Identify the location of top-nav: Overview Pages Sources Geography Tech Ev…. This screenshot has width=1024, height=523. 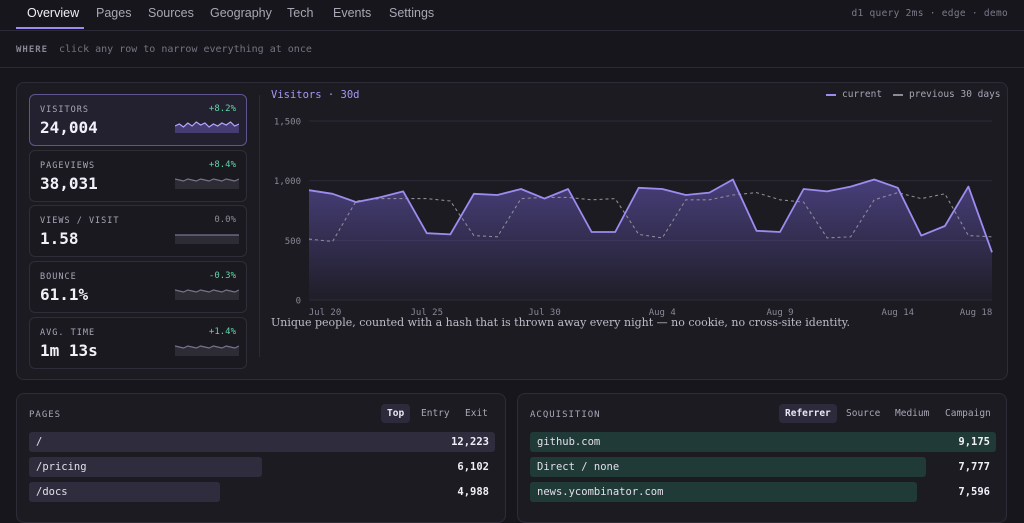
(512, 15).